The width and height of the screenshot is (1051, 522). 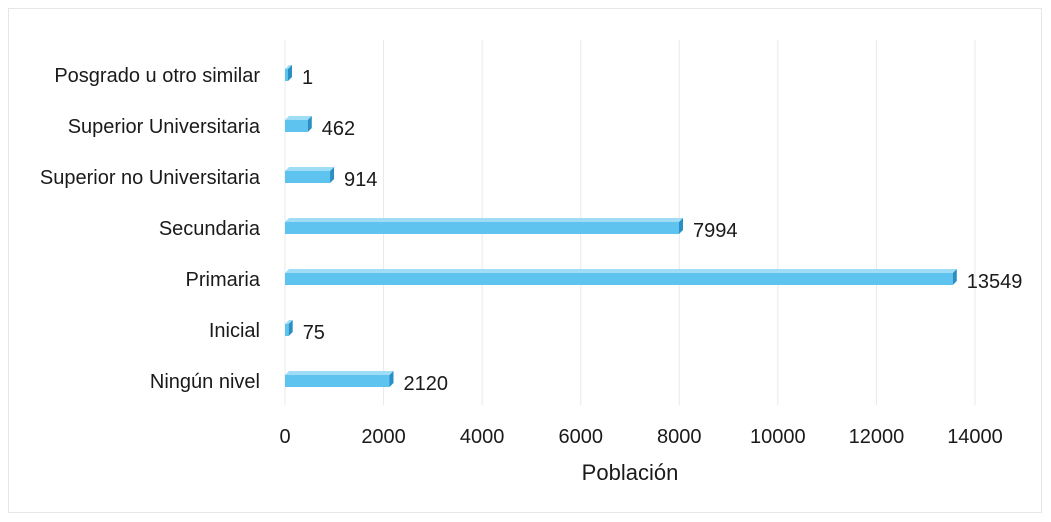 I want to click on data-label: 462, so click(x=338, y=129).